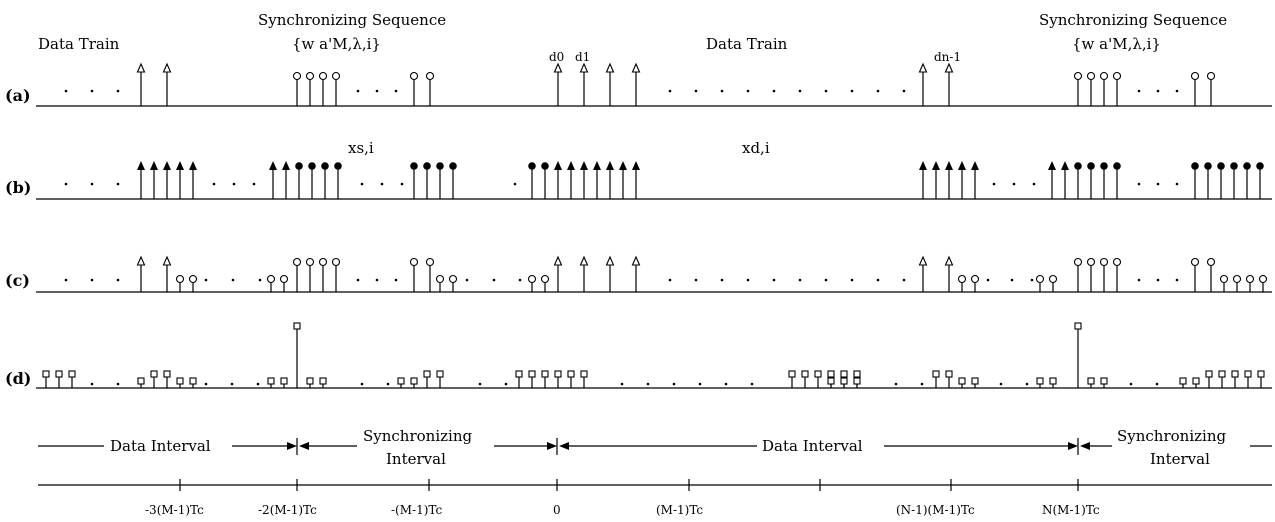  Describe the element at coordinates (361, 148) in the screenshot. I see `xs-label: xs,i` at that location.